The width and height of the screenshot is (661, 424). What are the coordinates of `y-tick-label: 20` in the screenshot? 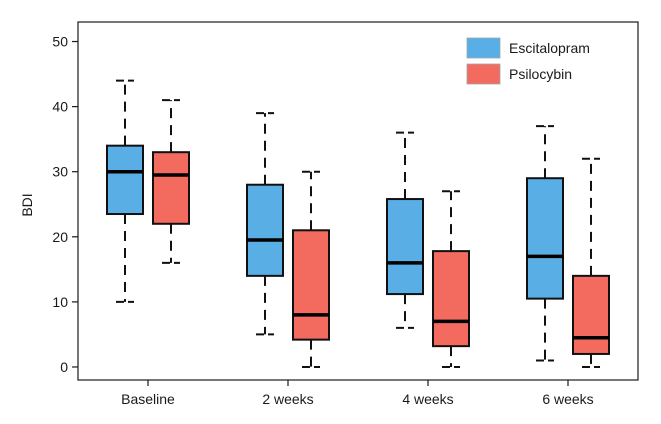 It's located at (60, 237).